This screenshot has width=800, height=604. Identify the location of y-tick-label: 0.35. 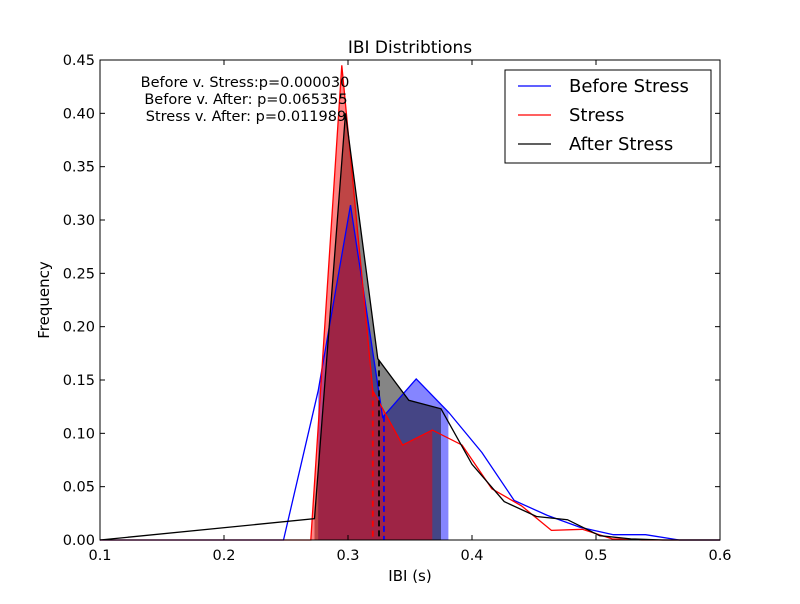
(79, 168).